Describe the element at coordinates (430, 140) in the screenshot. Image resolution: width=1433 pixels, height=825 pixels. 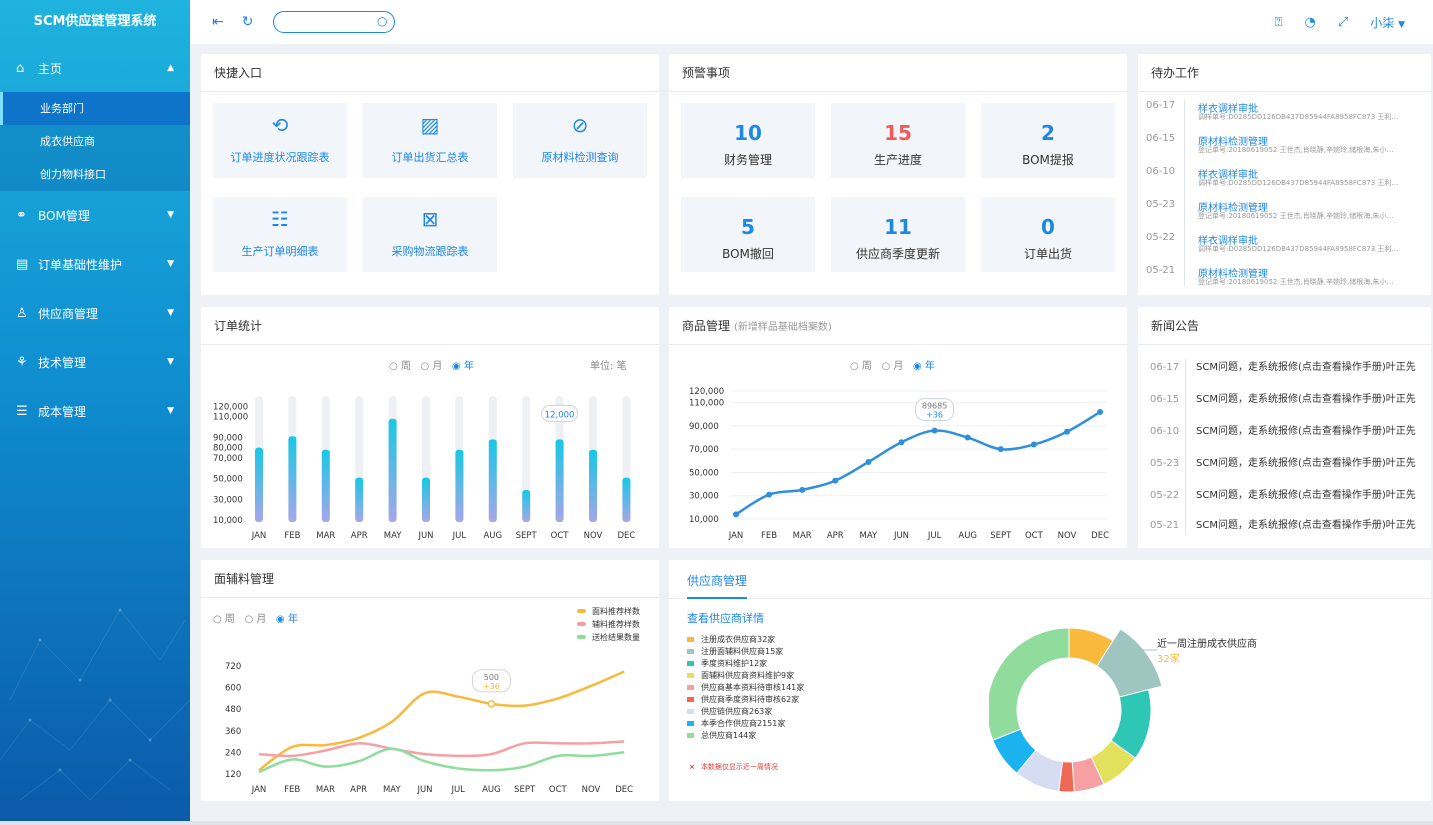
I see `quick-entry-order-shipment: ▨ 订单出货汇总表` at that location.